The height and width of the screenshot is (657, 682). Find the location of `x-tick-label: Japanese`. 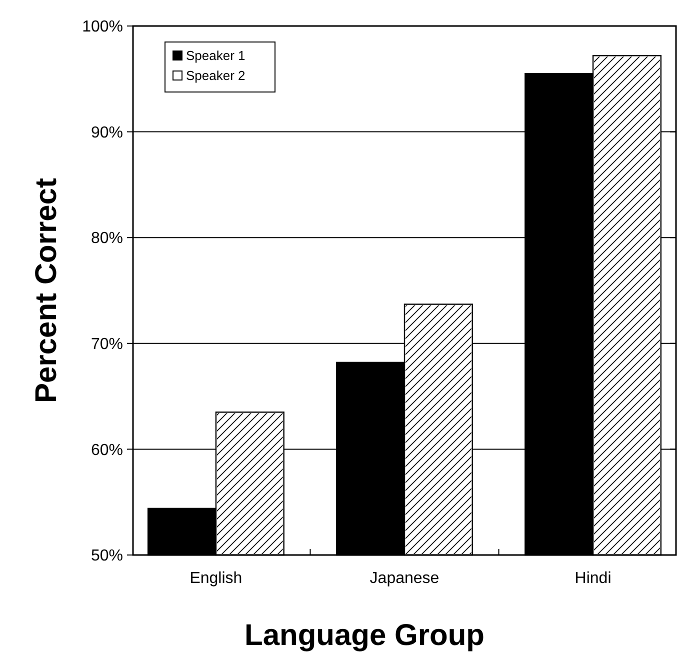

x-tick-label: Japanese is located at coordinates (405, 578).